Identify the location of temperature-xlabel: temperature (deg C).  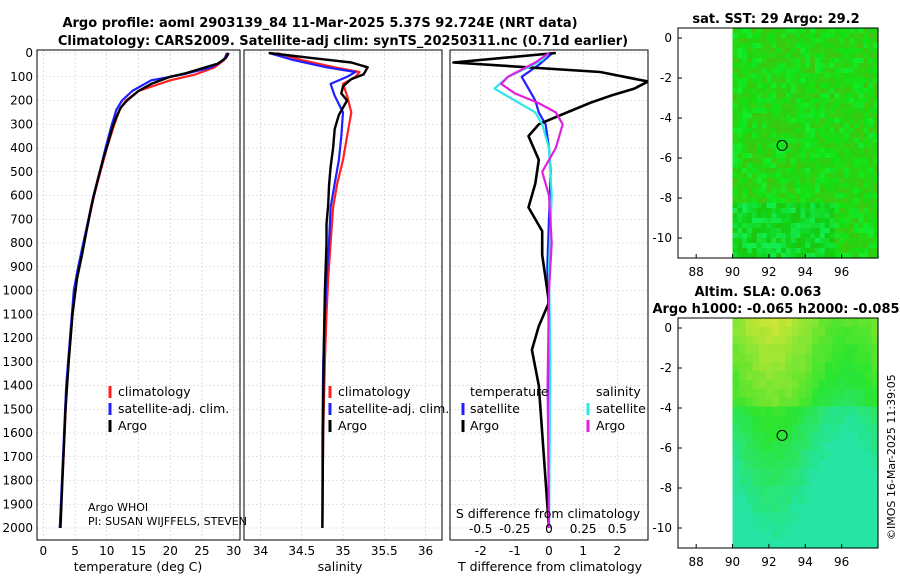
(138, 566).